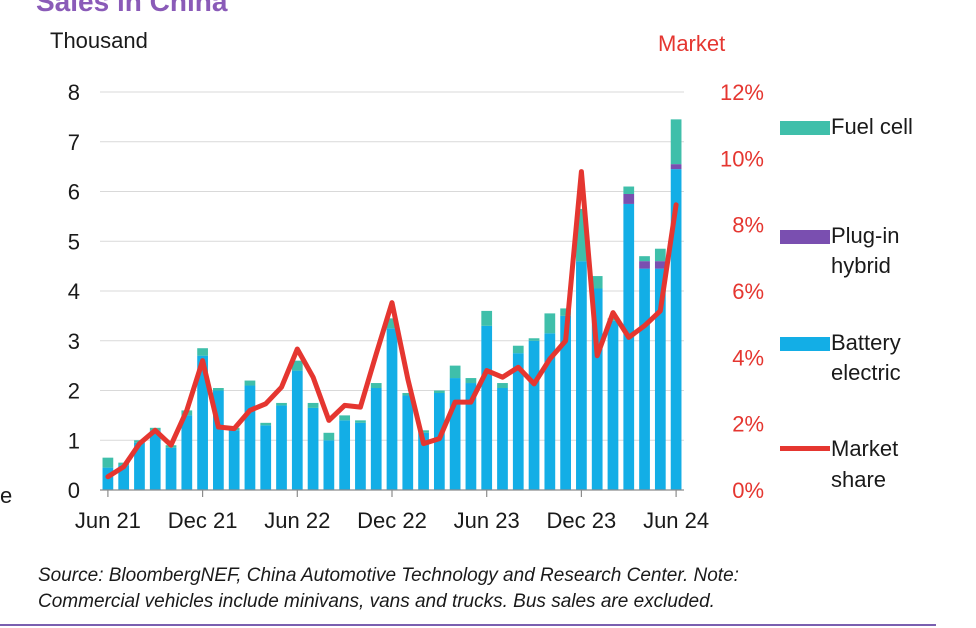 This screenshot has height=628, width=976. I want to click on y-tick-label: 0, so click(74, 490).